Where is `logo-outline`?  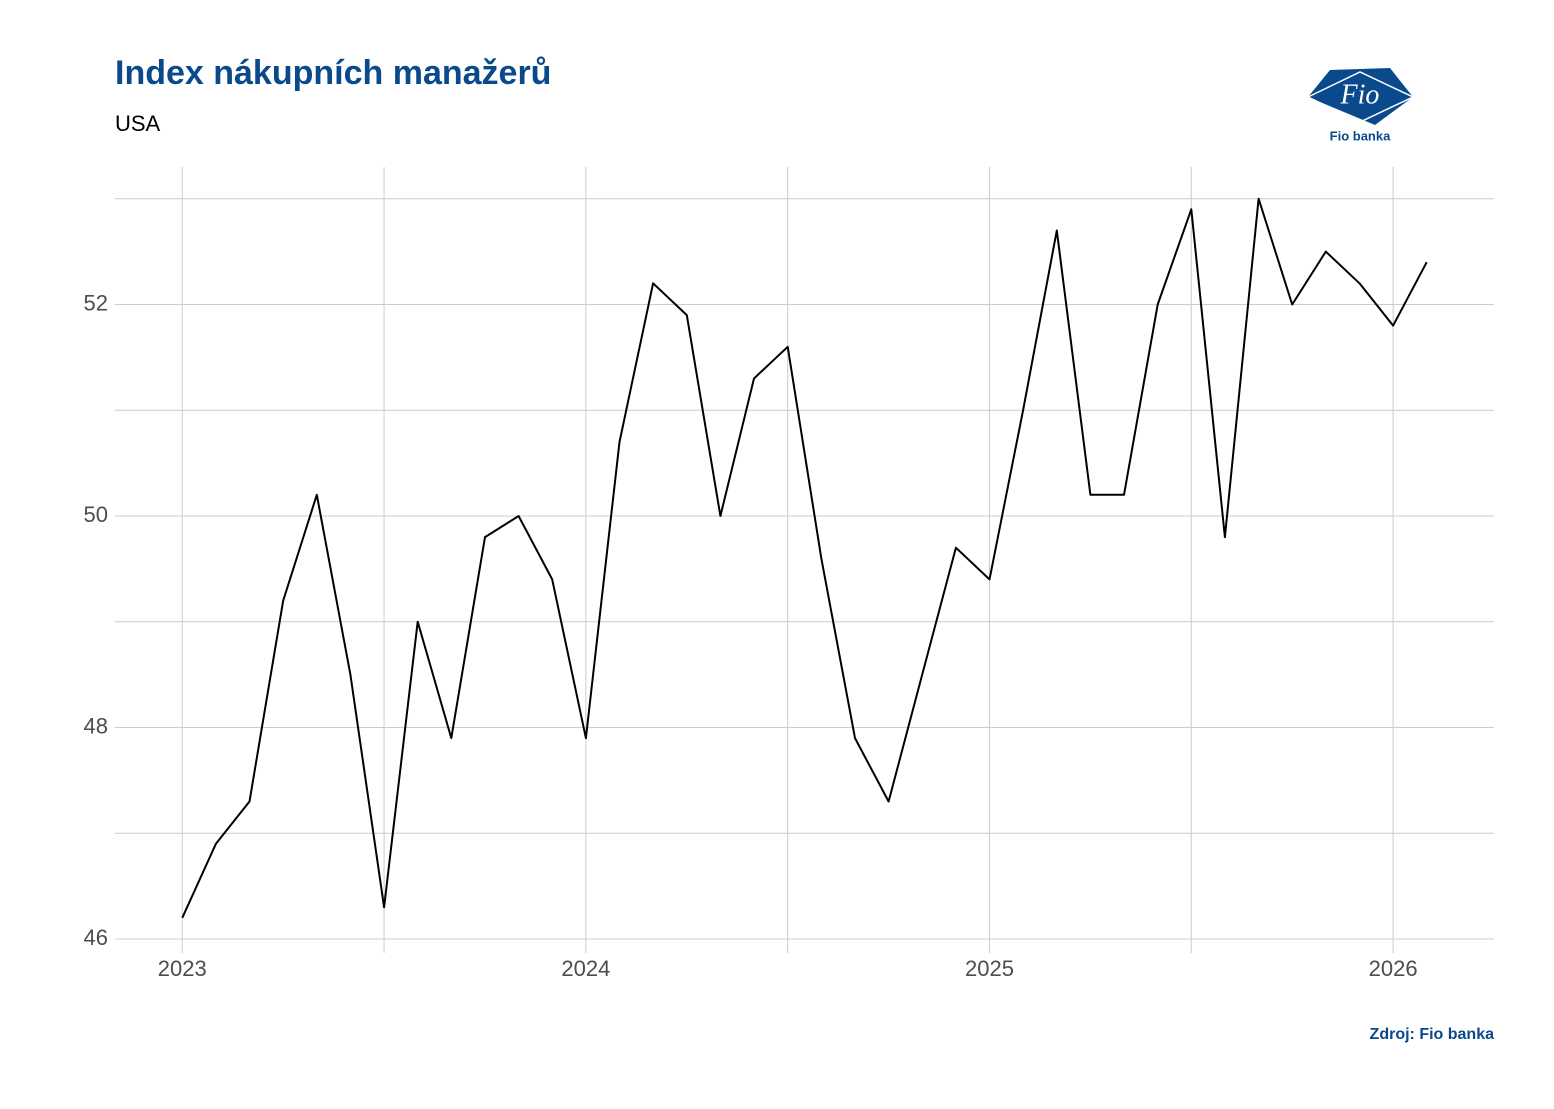 logo-outline is located at coordinates (1360, 97).